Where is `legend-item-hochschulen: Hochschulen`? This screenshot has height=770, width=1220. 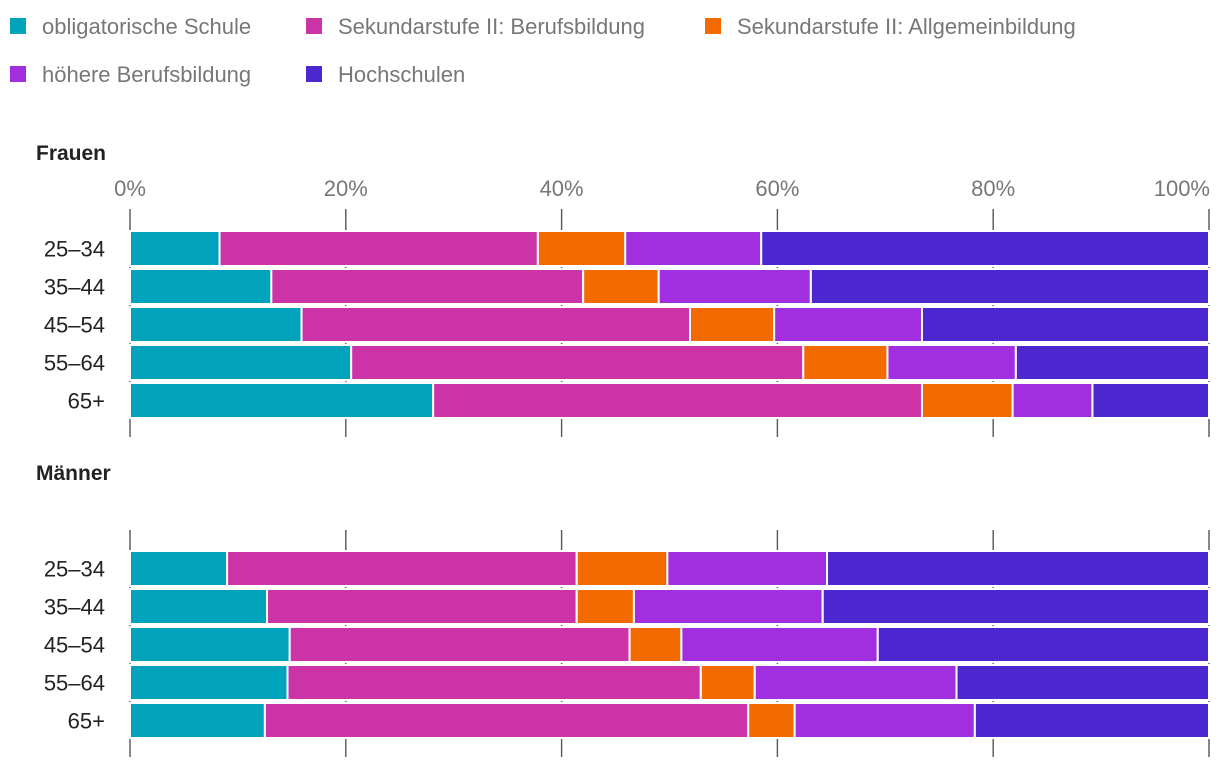
legend-item-hochschulen: Hochschulen is located at coordinates (385, 74).